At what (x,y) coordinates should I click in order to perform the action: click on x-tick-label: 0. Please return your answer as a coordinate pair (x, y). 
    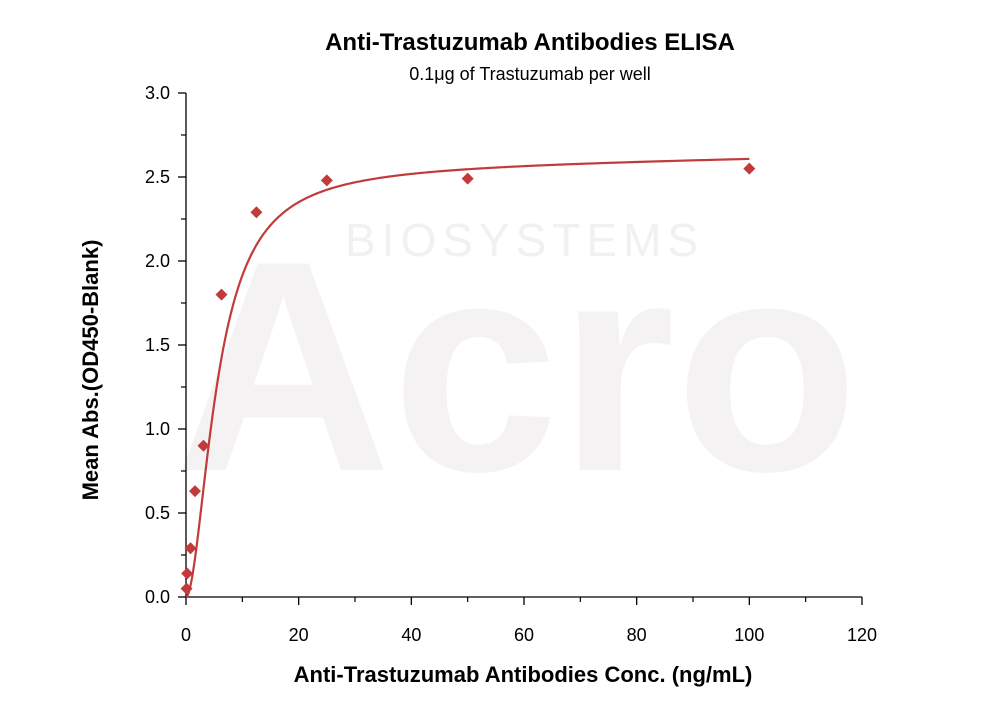
    Looking at the image, I should click on (186, 635).